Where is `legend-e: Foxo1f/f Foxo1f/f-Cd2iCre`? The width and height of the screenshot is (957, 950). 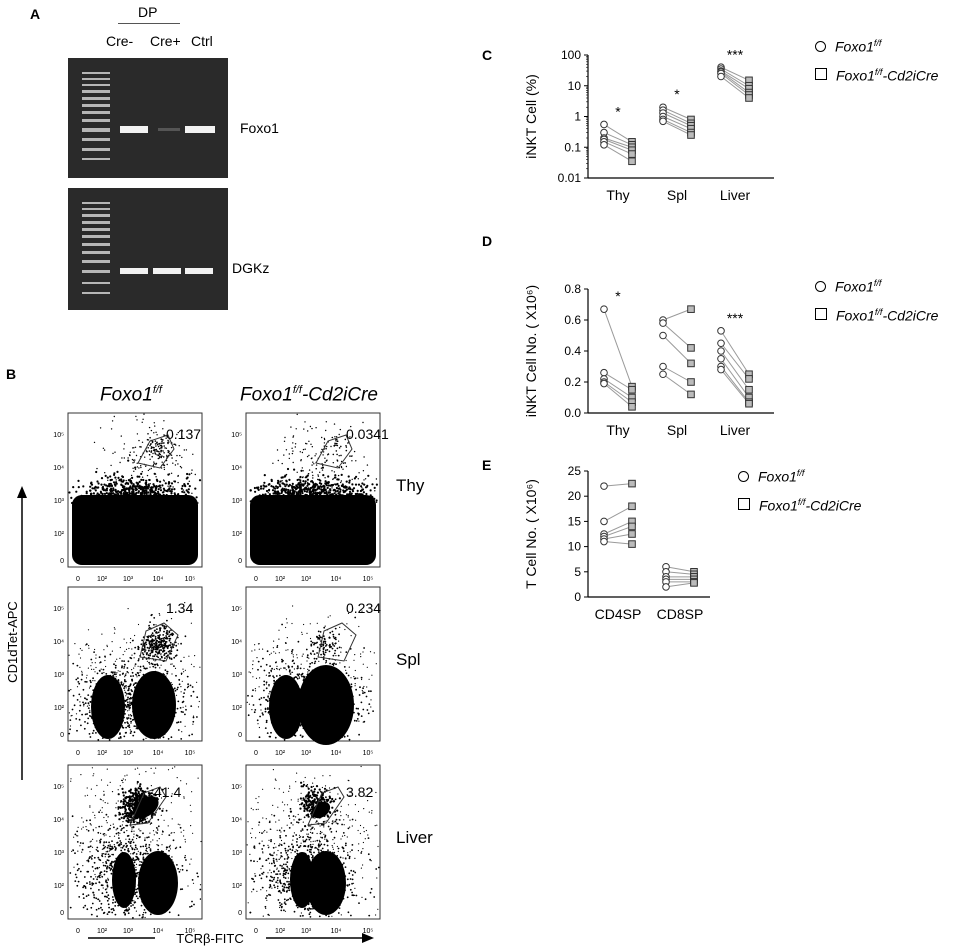
legend-e: Foxo1f/f Foxo1f/f-Cd2iCre is located at coordinates (799, 490).